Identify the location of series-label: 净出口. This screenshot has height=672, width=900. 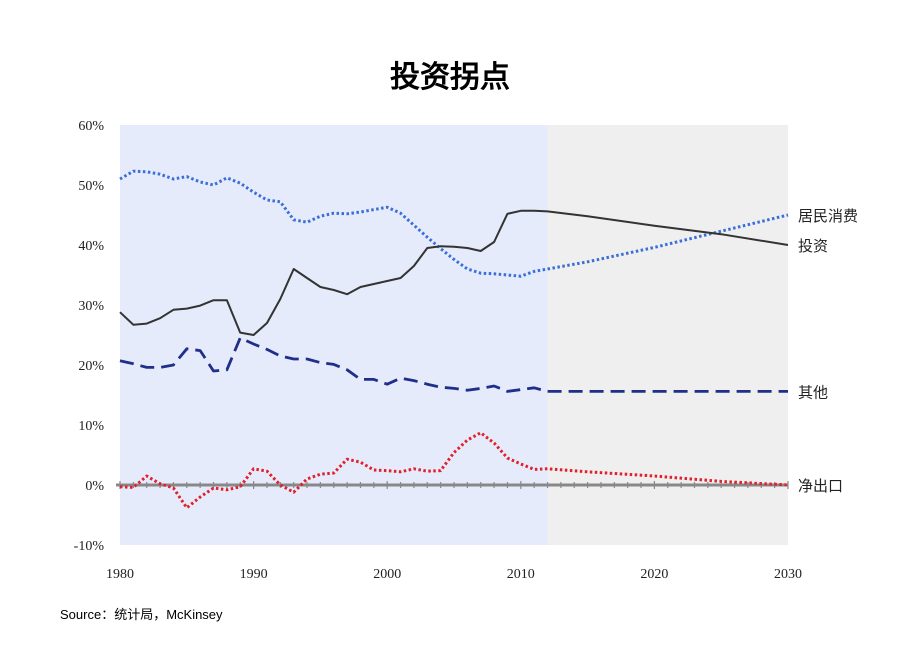
(820, 486).